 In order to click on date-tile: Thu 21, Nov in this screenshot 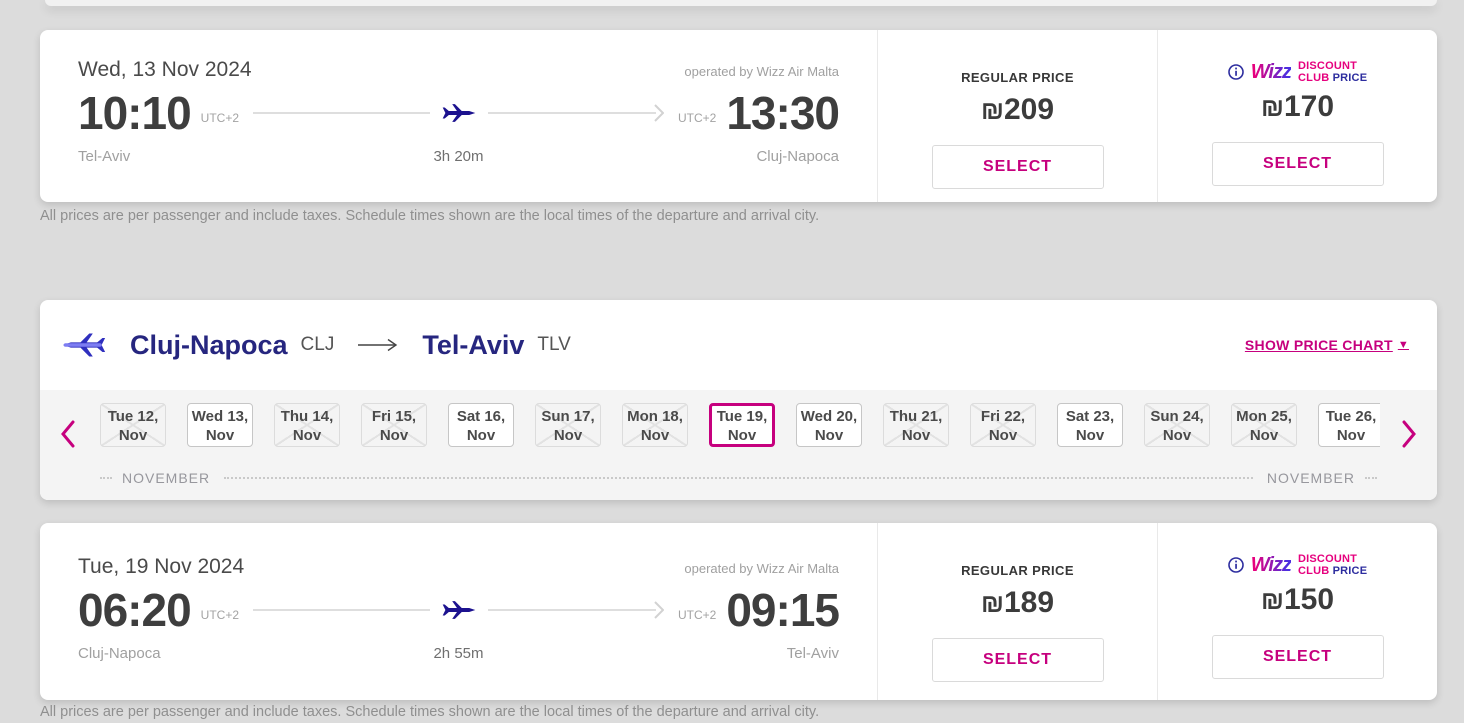, I will do `click(916, 425)`.